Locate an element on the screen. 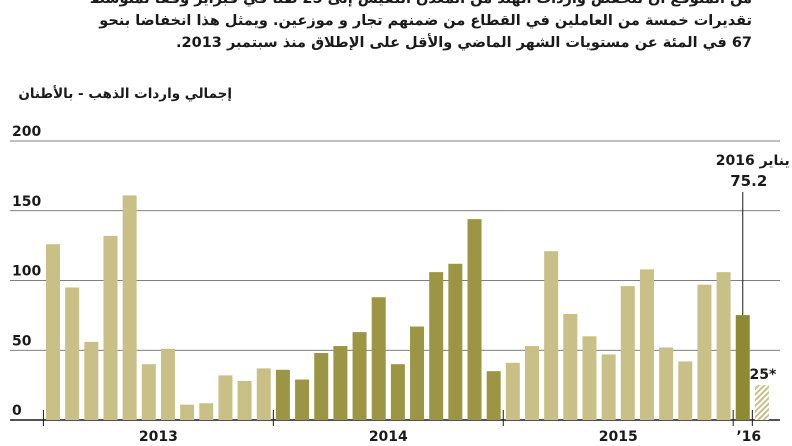 The height and width of the screenshot is (446, 792). x-year-label: ’16 is located at coordinates (748, 437).